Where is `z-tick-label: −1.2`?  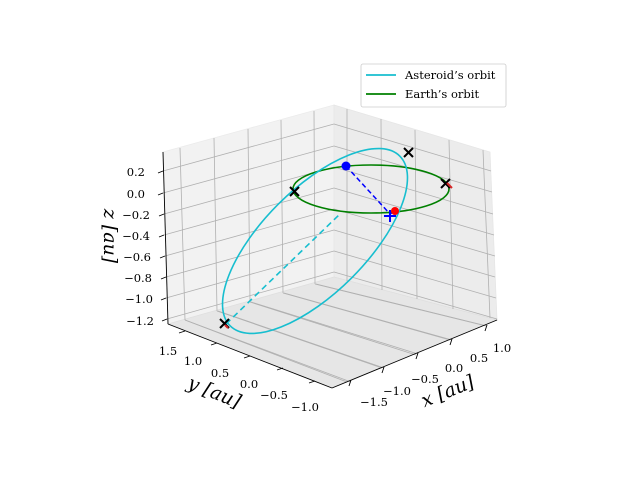 z-tick-label: −1.2 is located at coordinates (140, 321).